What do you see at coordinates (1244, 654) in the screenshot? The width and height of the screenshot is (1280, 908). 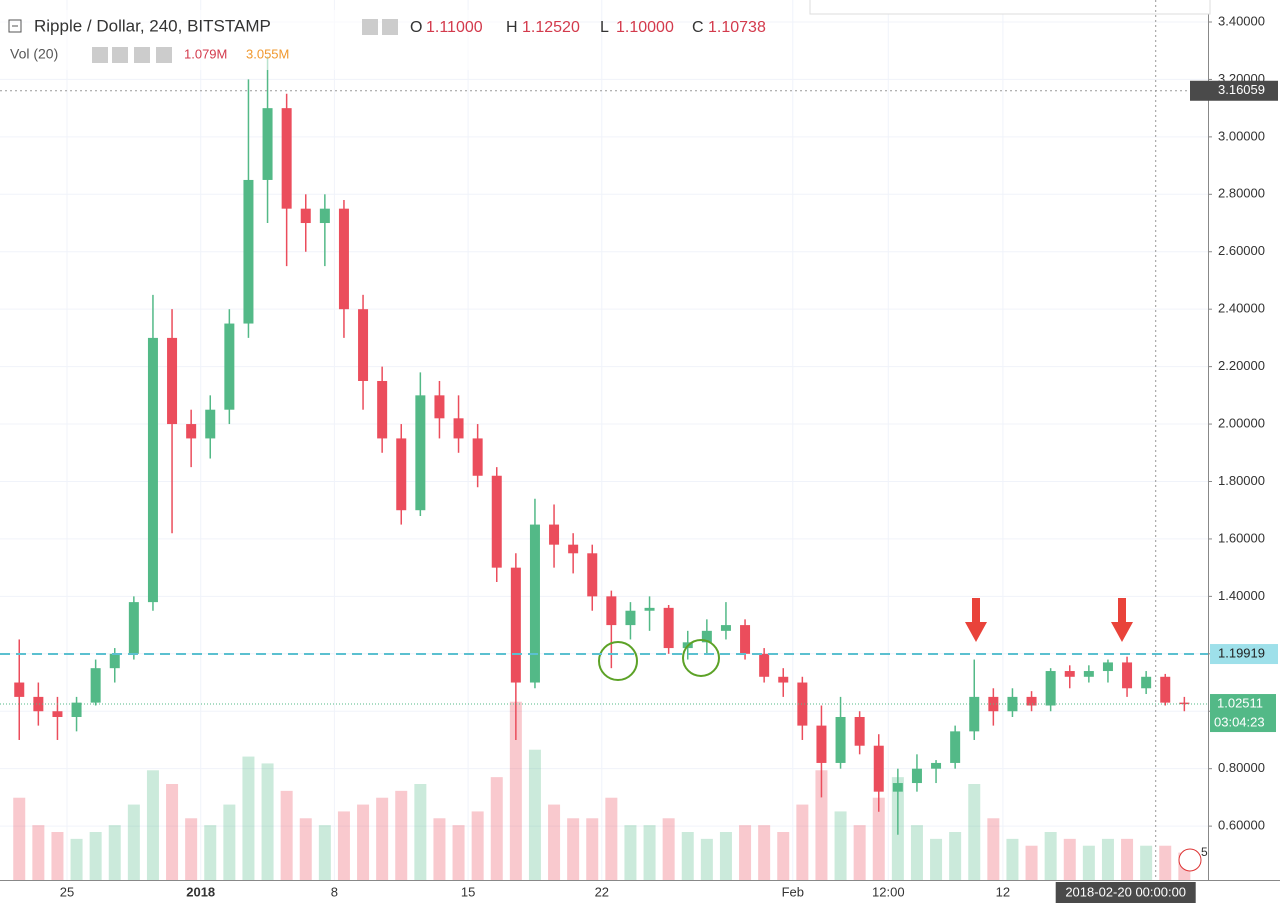 I see `level-label-bg` at bounding box center [1244, 654].